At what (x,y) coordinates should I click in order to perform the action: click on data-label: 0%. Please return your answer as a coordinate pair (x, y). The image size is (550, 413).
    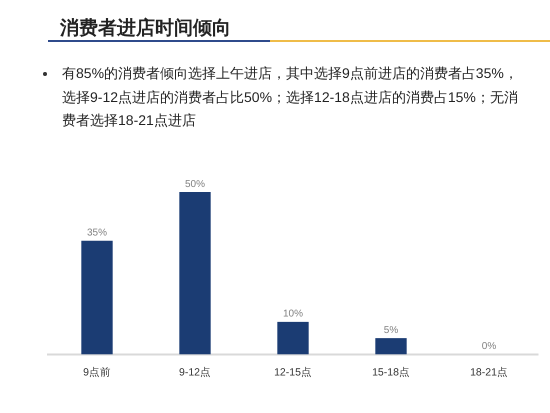
    Looking at the image, I should click on (489, 346).